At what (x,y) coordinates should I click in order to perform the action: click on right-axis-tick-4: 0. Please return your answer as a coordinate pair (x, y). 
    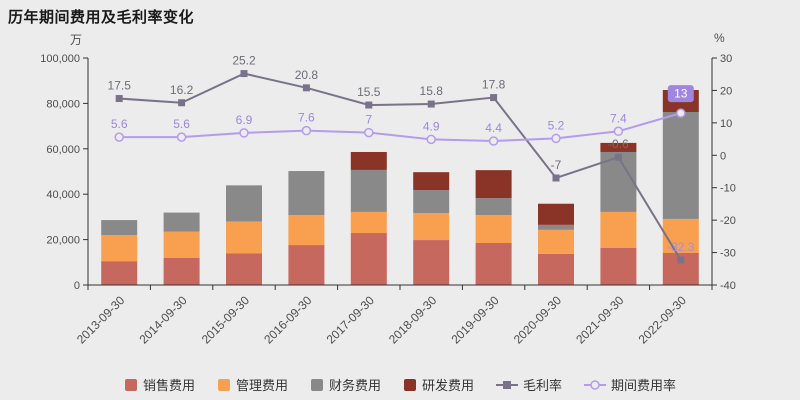
    Looking at the image, I should click on (723, 156).